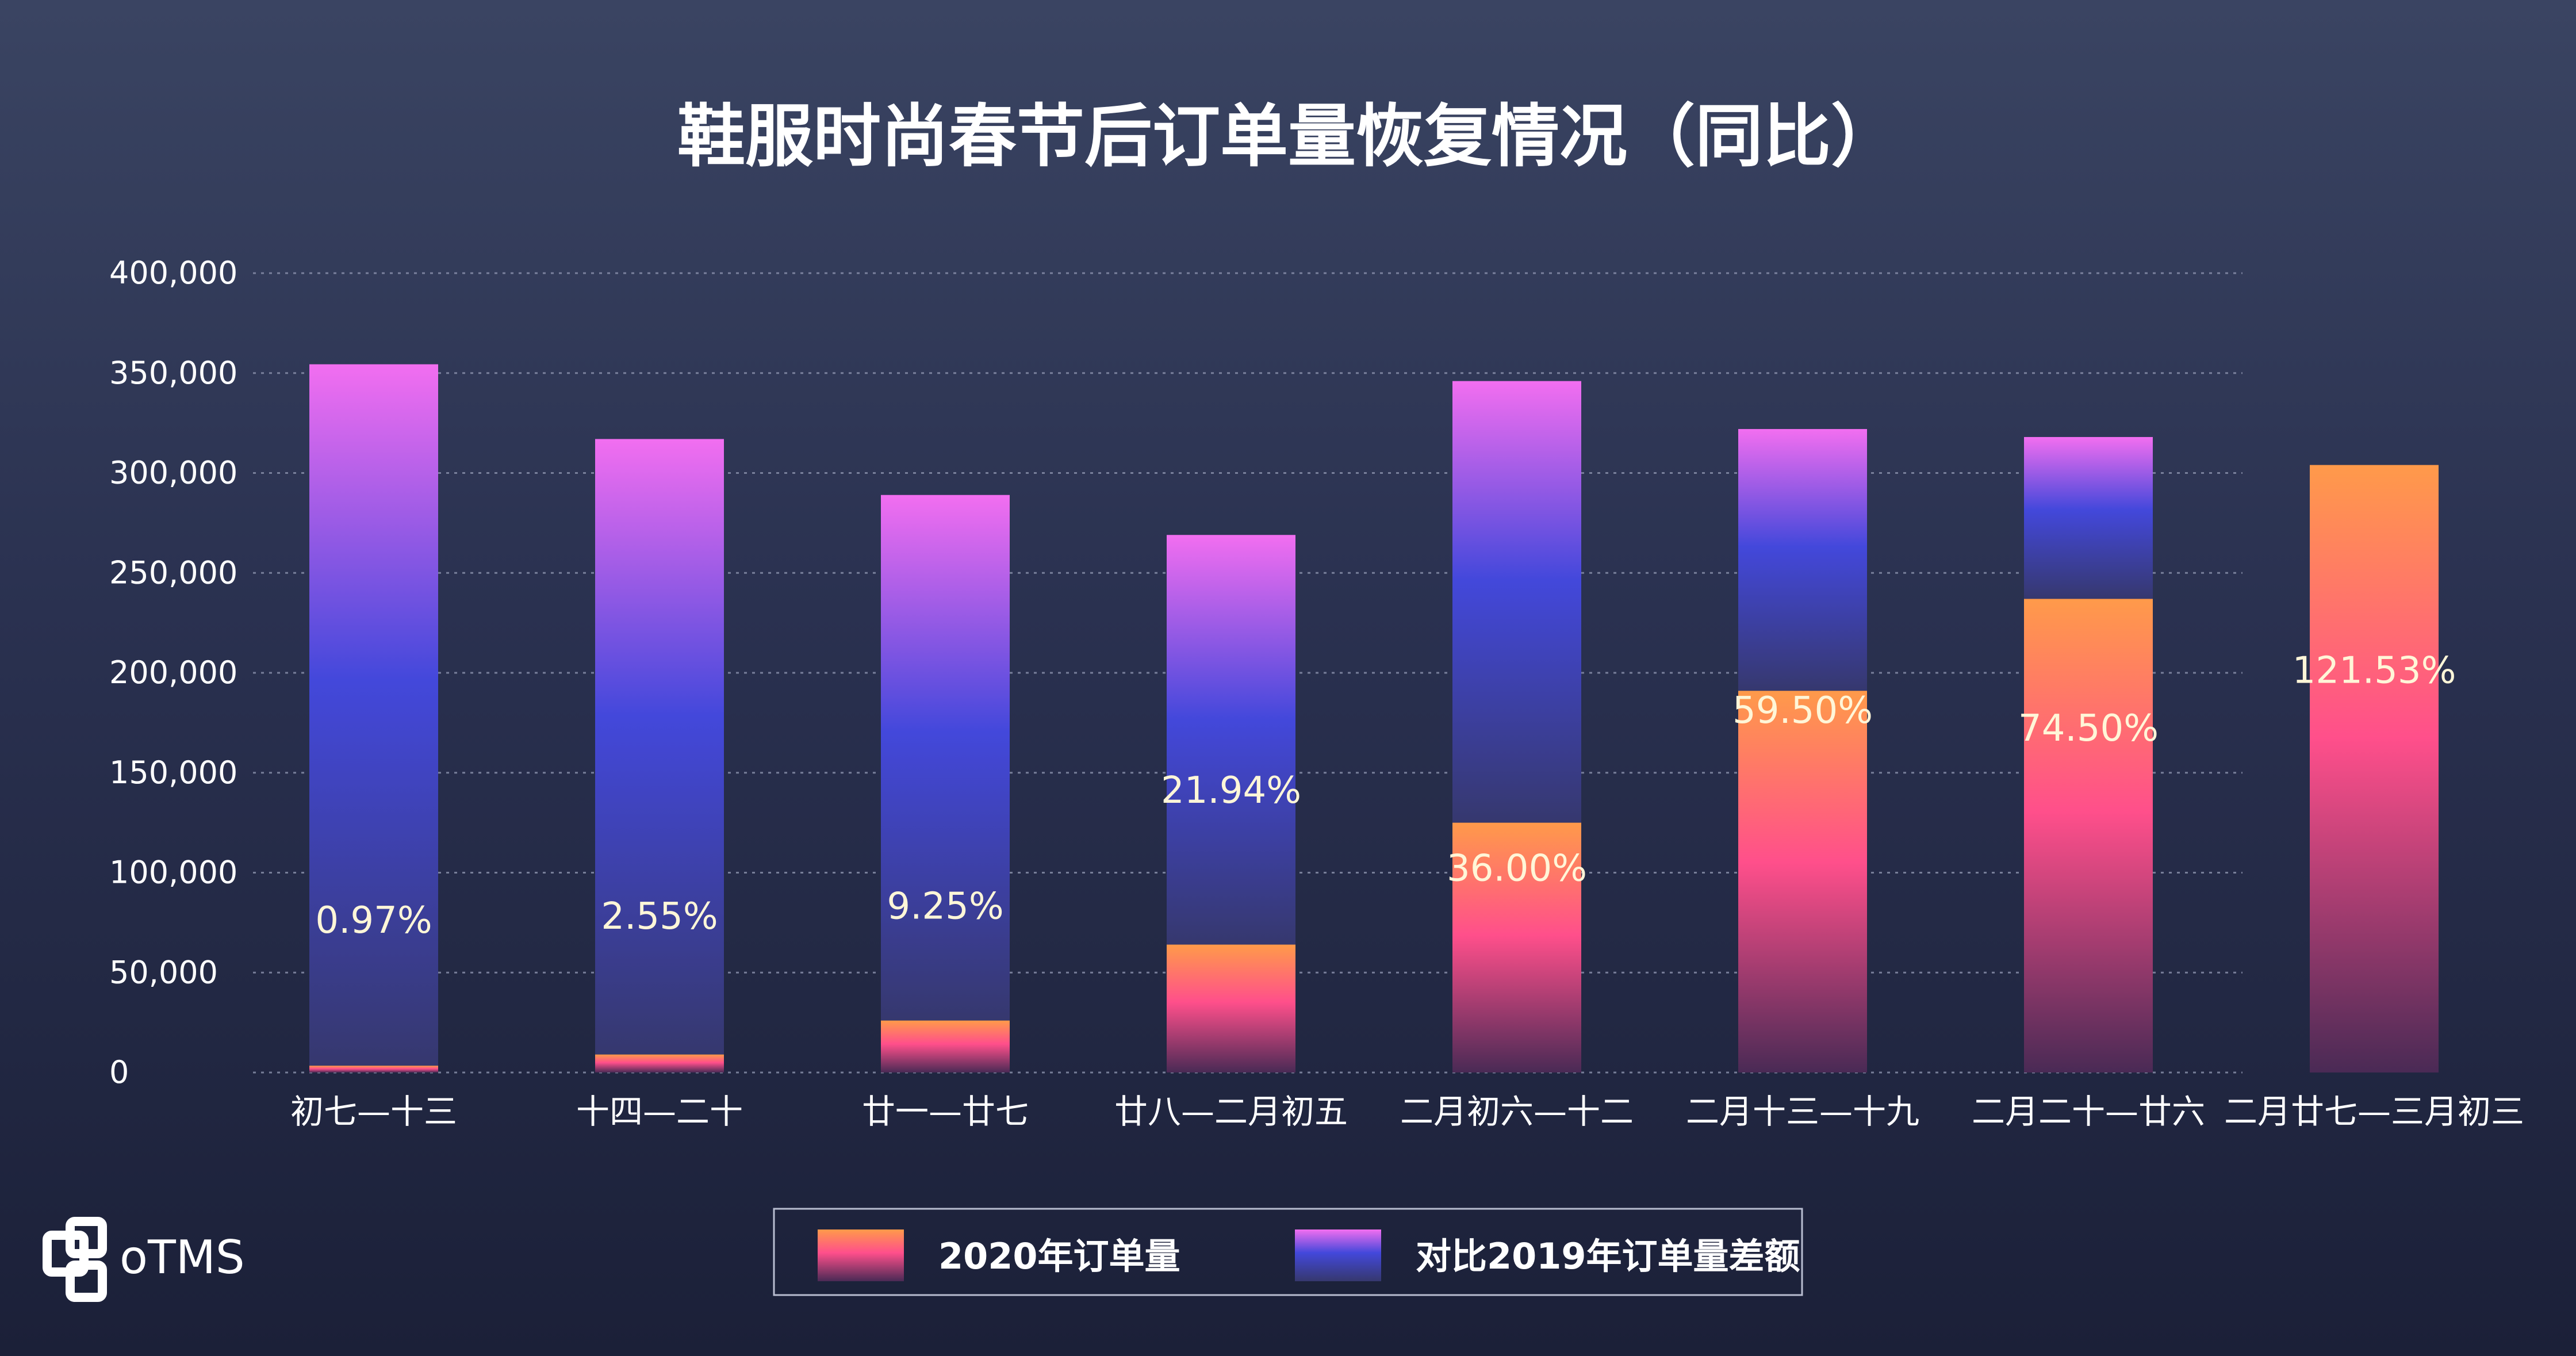  What do you see at coordinates (659, 916) in the screenshot?
I see `percent-label: 2.55%` at bounding box center [659, 916].